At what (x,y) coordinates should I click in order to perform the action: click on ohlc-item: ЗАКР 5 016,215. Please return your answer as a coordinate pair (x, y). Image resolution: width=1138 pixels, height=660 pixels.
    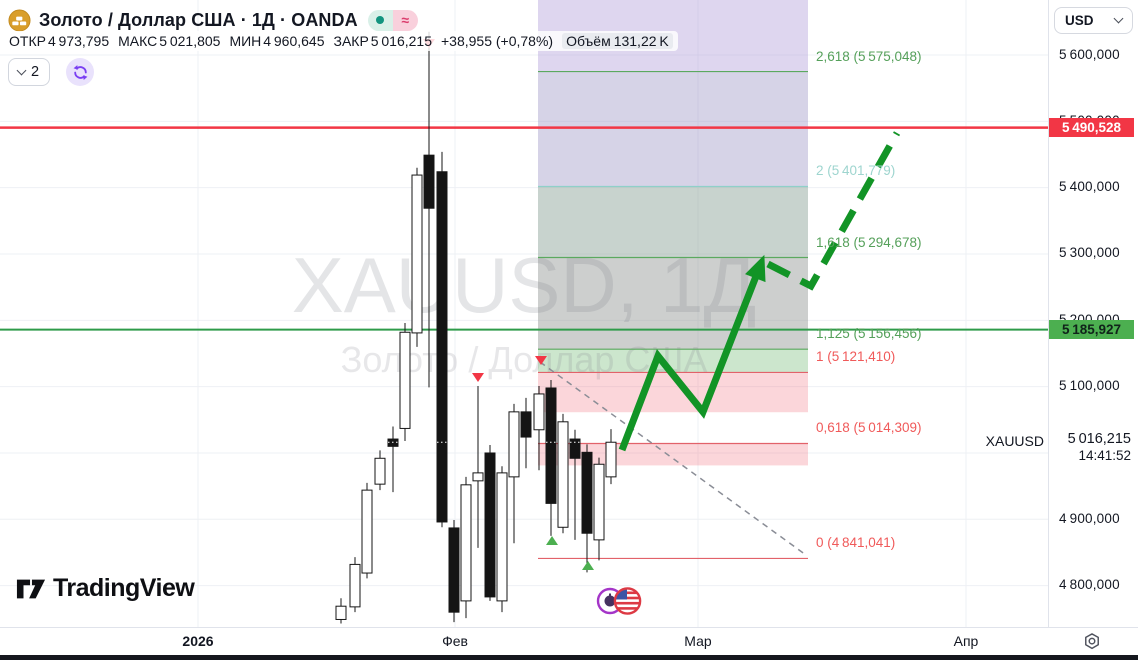
    Looking at the image, I should click on (383, 41).